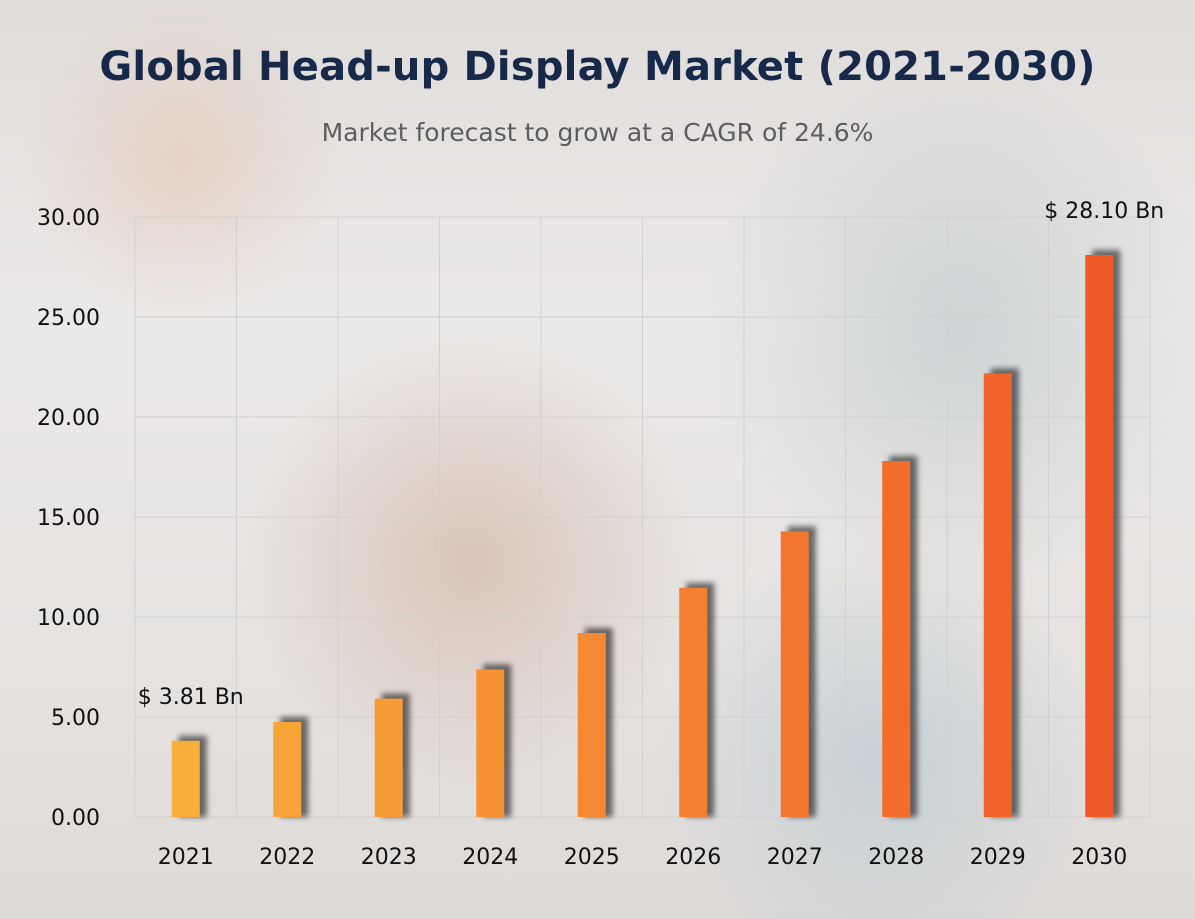  Describe the element at coordinates (1104, 211) in the screenshot. I see `data-label-2030: $ 28.10 Bn` at that location.